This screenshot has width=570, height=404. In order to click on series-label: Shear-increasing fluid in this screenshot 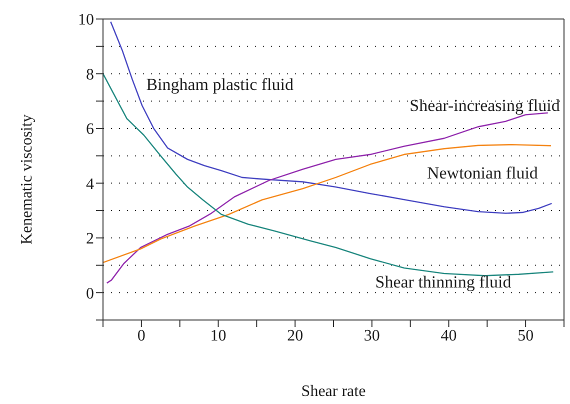, I will do `click(485, 105)`.